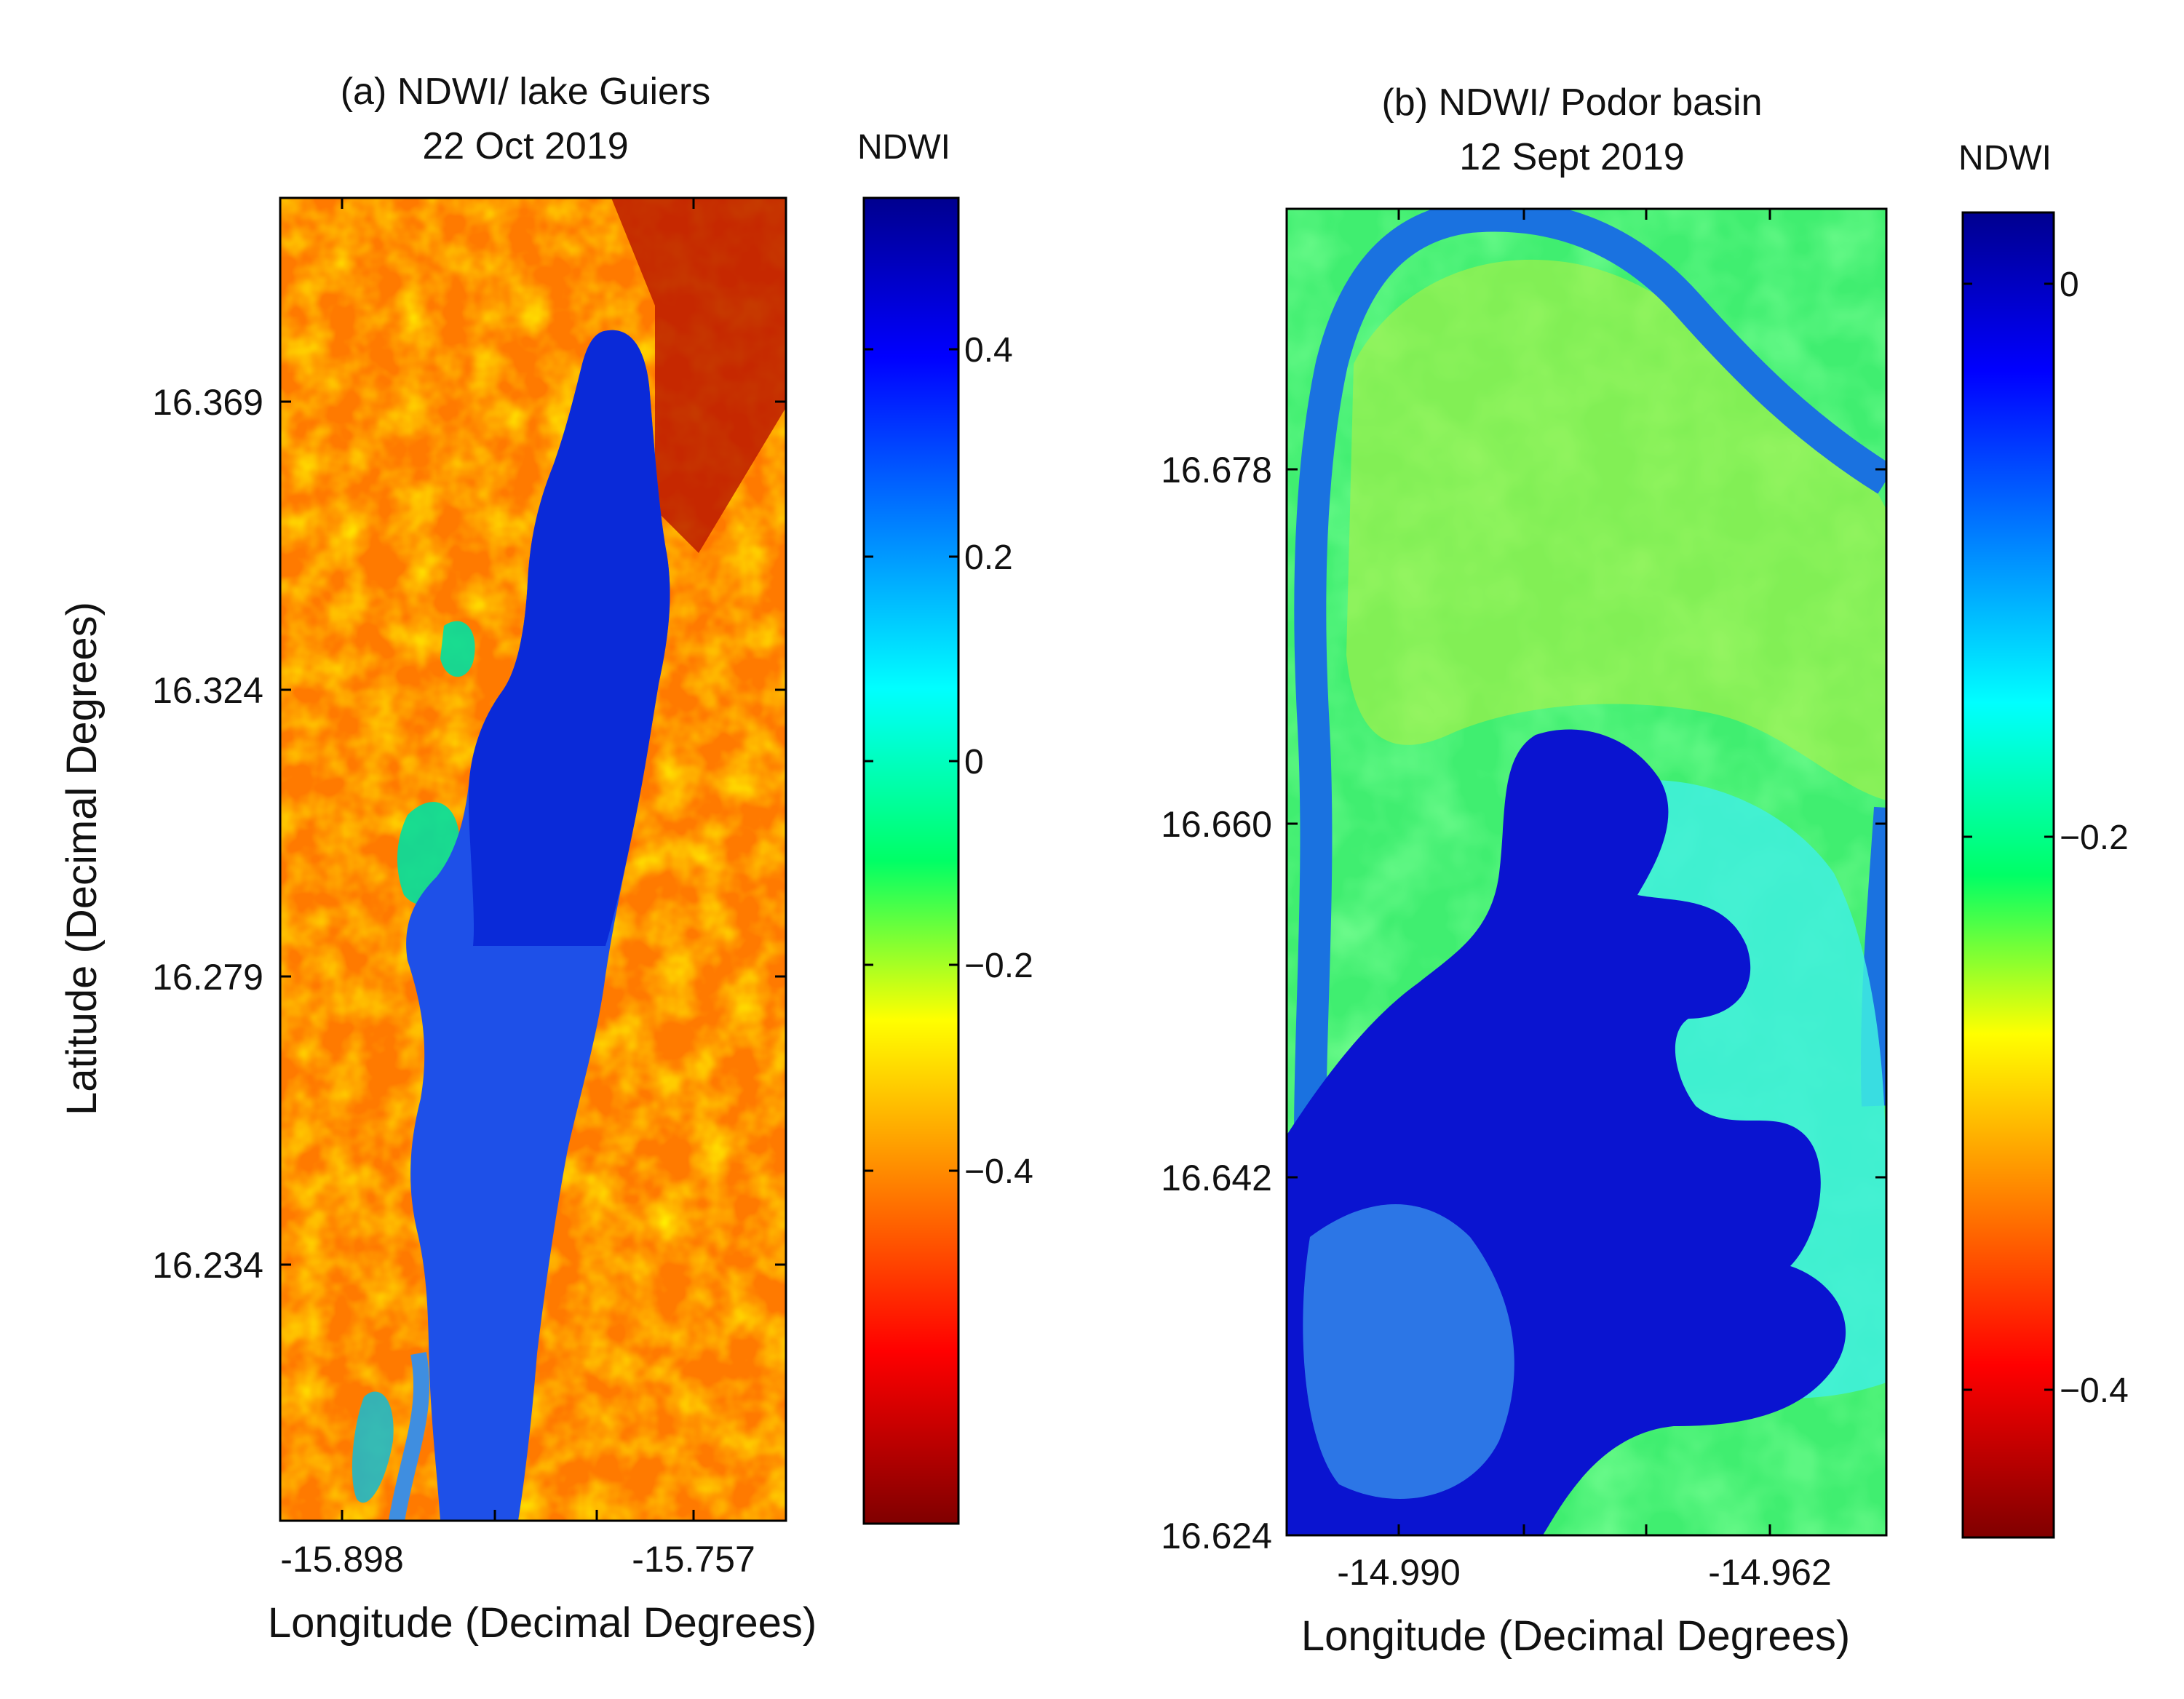  What do you see at coordinates (911, 861) in the screenshot?
I see `panel-a-colorbar-gradient` at bounding box center [911, 861].